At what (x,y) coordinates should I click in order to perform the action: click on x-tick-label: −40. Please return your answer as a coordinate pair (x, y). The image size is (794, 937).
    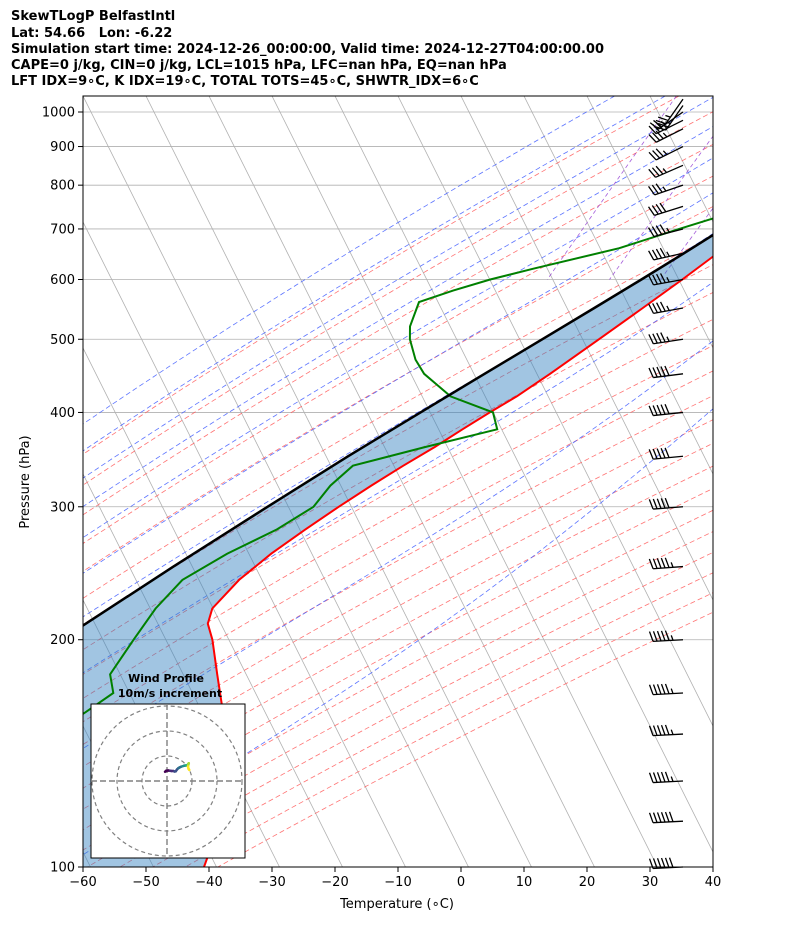
    Looking at the image, I should click on (208, 882).